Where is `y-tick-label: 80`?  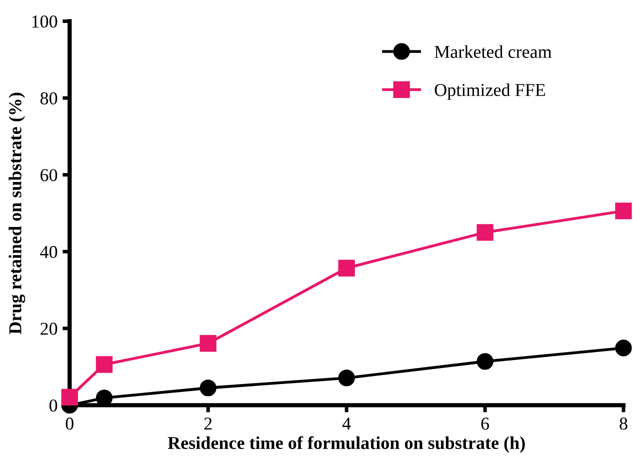
y-tick-label: 80 is located at coordinates (49, 98).